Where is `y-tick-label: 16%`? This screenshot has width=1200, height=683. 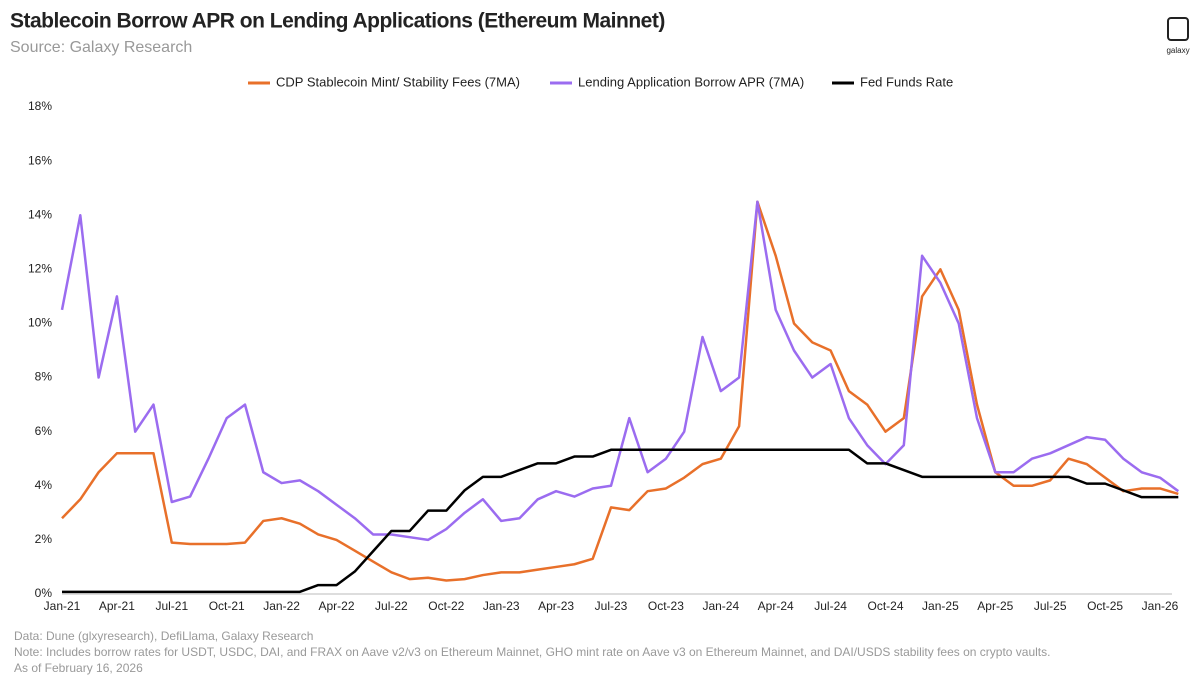
y-tick-label: 16% is located at coordinates (40, 160).